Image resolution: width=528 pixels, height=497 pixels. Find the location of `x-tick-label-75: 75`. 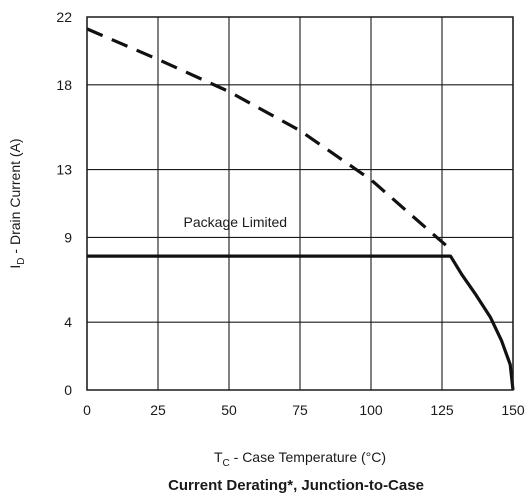

x-tick-label-75: 75 is located at coordinates (300, 410).